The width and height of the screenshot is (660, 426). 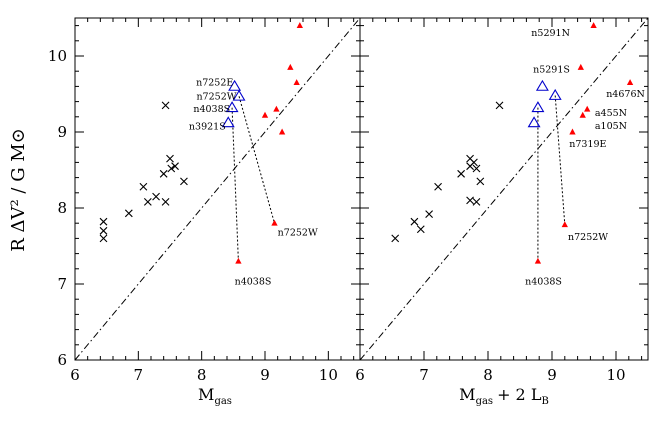 I want to click on x-axis-label-right: Mgas + 2 LB, so click(x=504, y=396).